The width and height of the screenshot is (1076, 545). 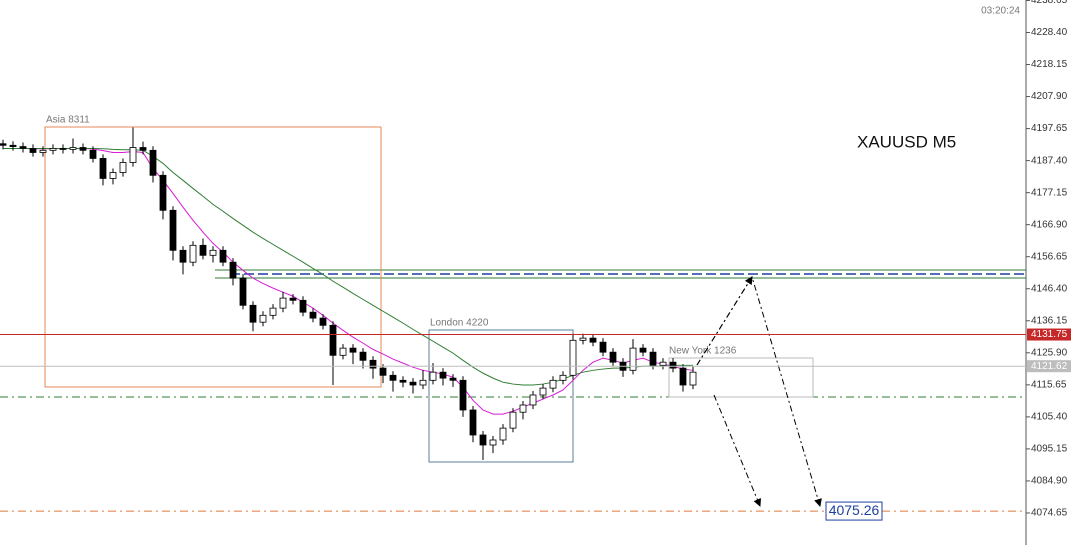 What do you see at coordinates (906, 141) in the screenshot?
I see `chart-title: XAUUSD M5` at bounding box center [906, 141].